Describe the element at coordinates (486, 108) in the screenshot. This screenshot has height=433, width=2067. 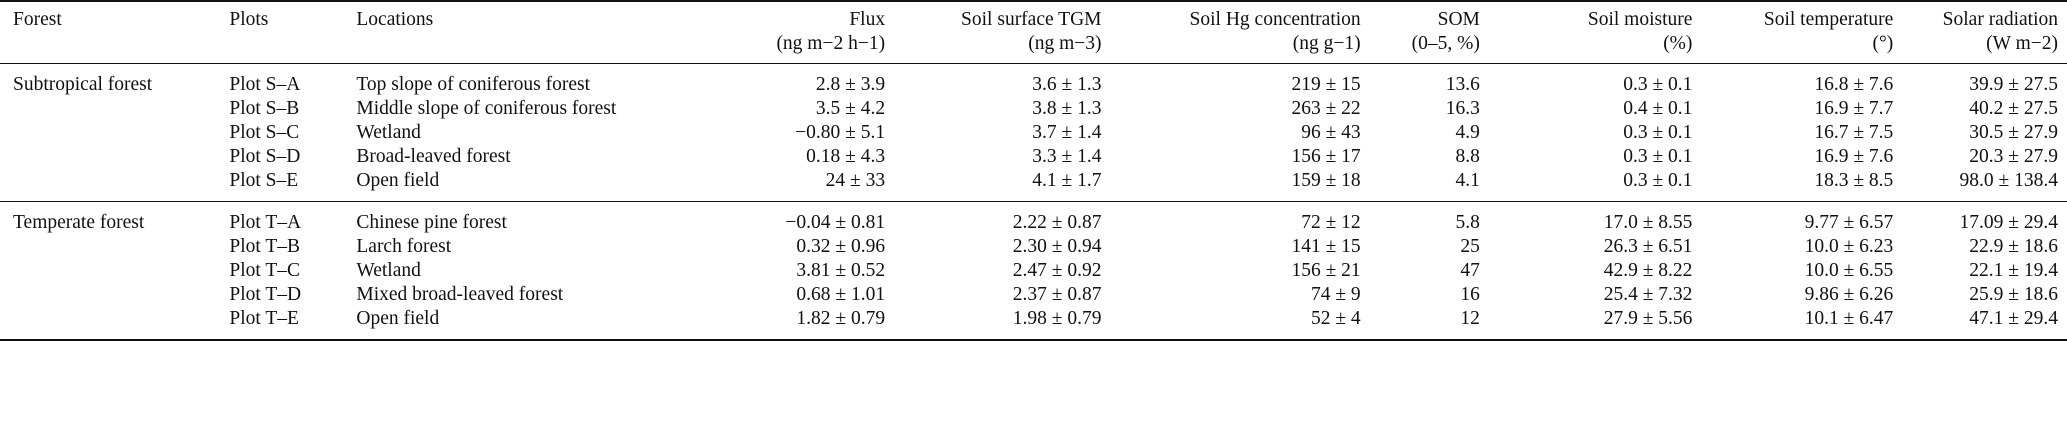
I see `cell-location: Middle slope of coniferous forest` at that location.